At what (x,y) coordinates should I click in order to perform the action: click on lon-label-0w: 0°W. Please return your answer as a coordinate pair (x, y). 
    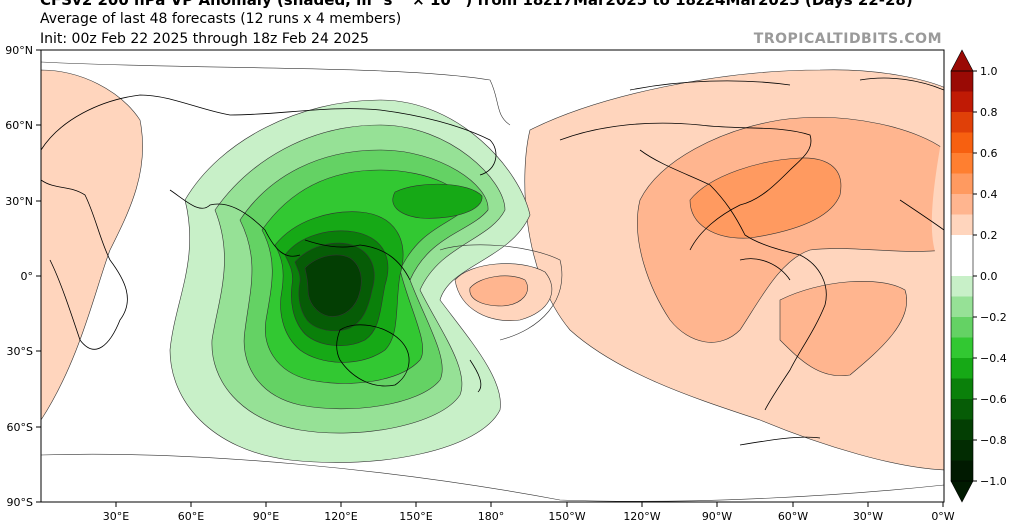
    Looking at the image, I should click on (942, 516).